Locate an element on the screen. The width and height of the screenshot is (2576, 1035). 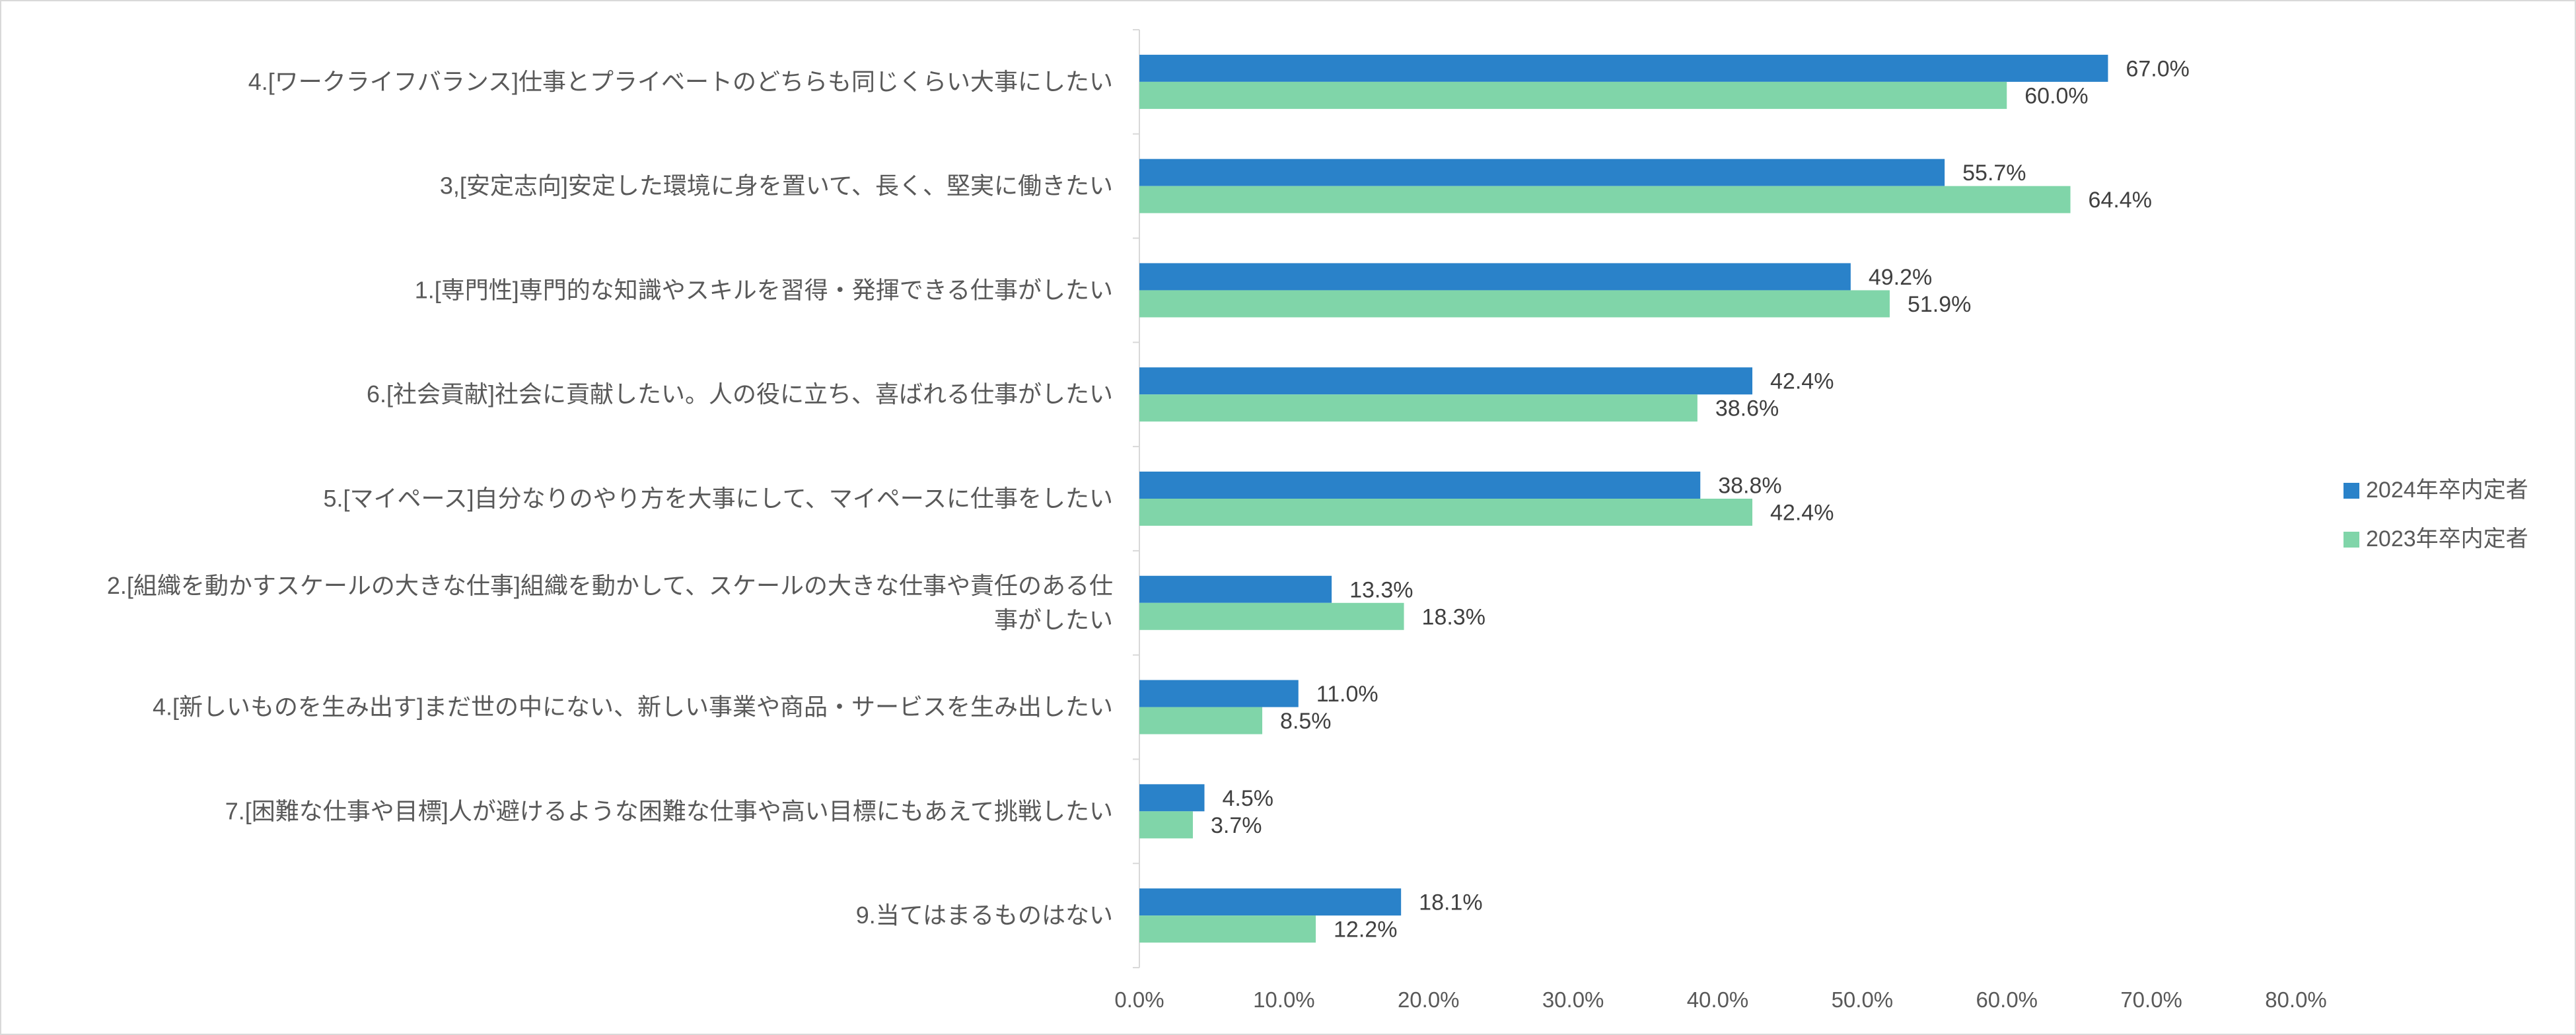
category-label: 6.[社会貢献]社会に貢献したい。人の役に立ち、喜ばれる仕事がしたい is located at coordinates (740, 394).